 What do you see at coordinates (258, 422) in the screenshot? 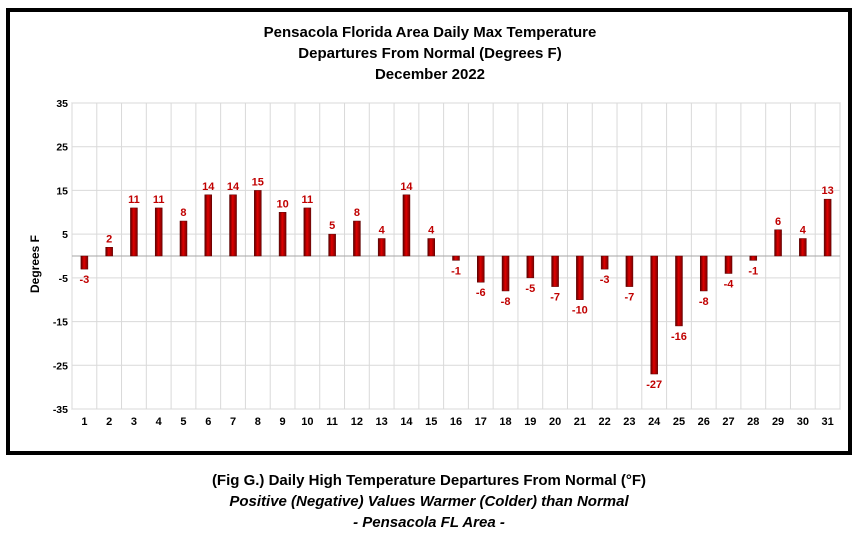
I see `x-tick-label: 8` at bounding box center [258, 422].